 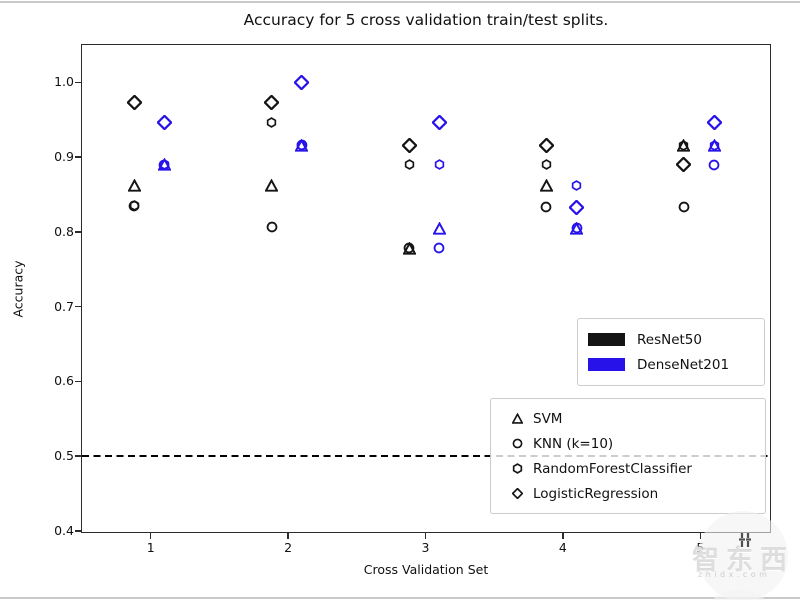 I want to click on x-tick-label: 1, so click(x=150, y=547).